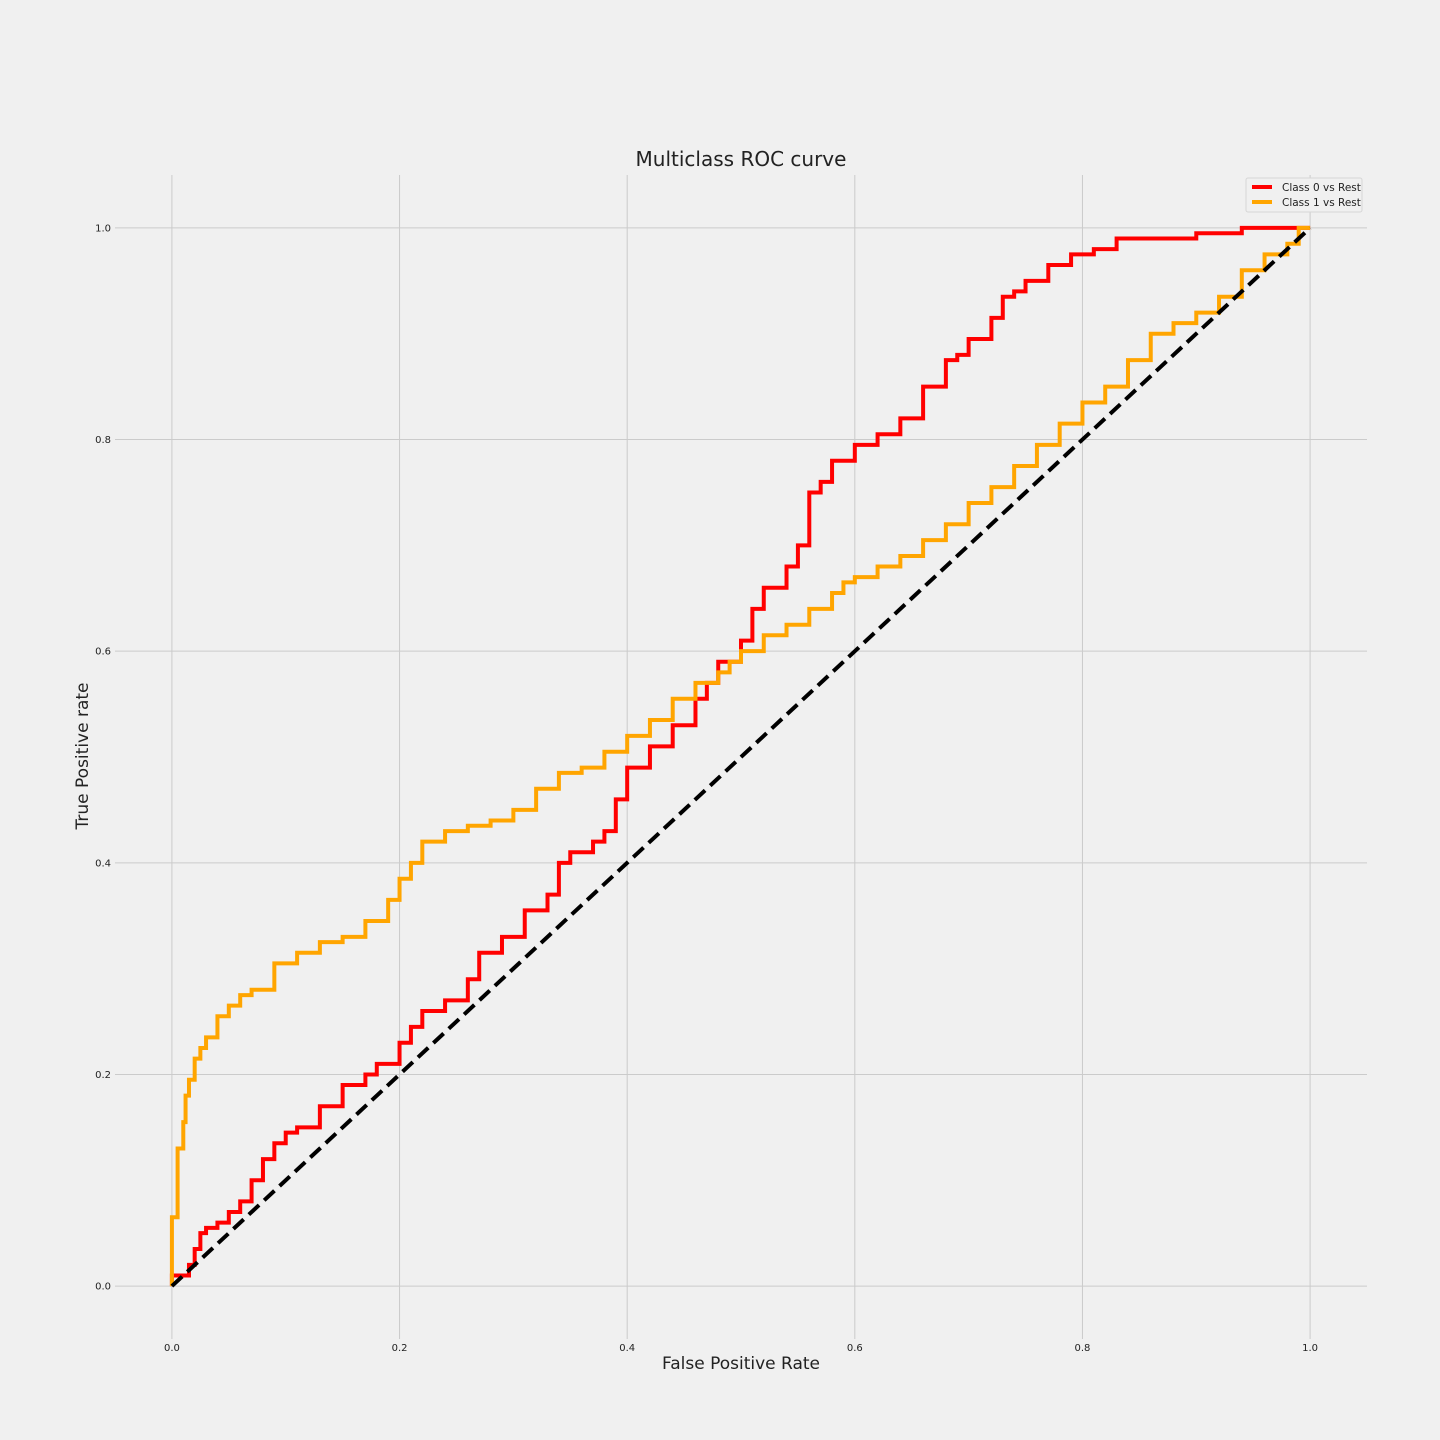  What do you see at coordinates (627, 1348) in the screenshot?
I see `x-tick-label: 0.4` at bounding box center [627, 1348].